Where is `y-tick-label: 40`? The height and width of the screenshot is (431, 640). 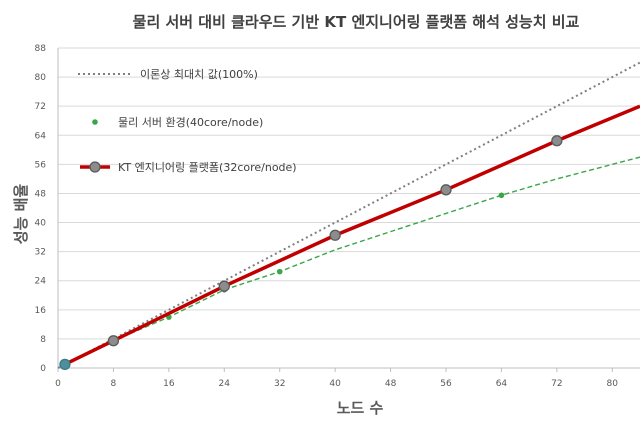
y-tick-label: 40 is located at coordinates (41, 224).